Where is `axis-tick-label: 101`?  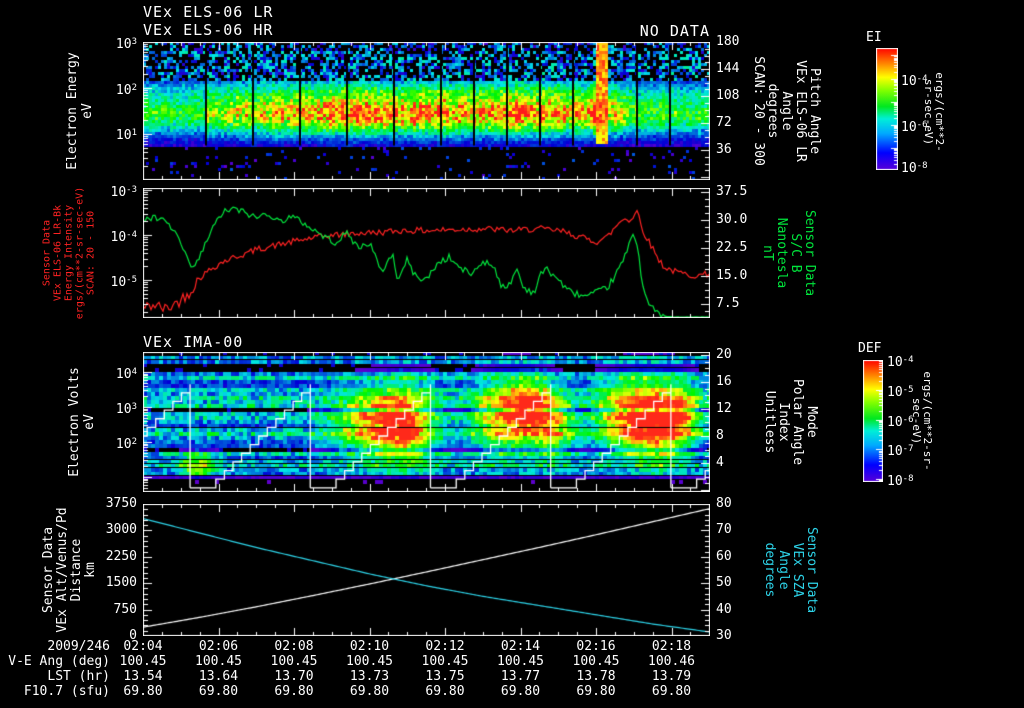 axis-tick-label: 101 is located at coordinates (126, 135).